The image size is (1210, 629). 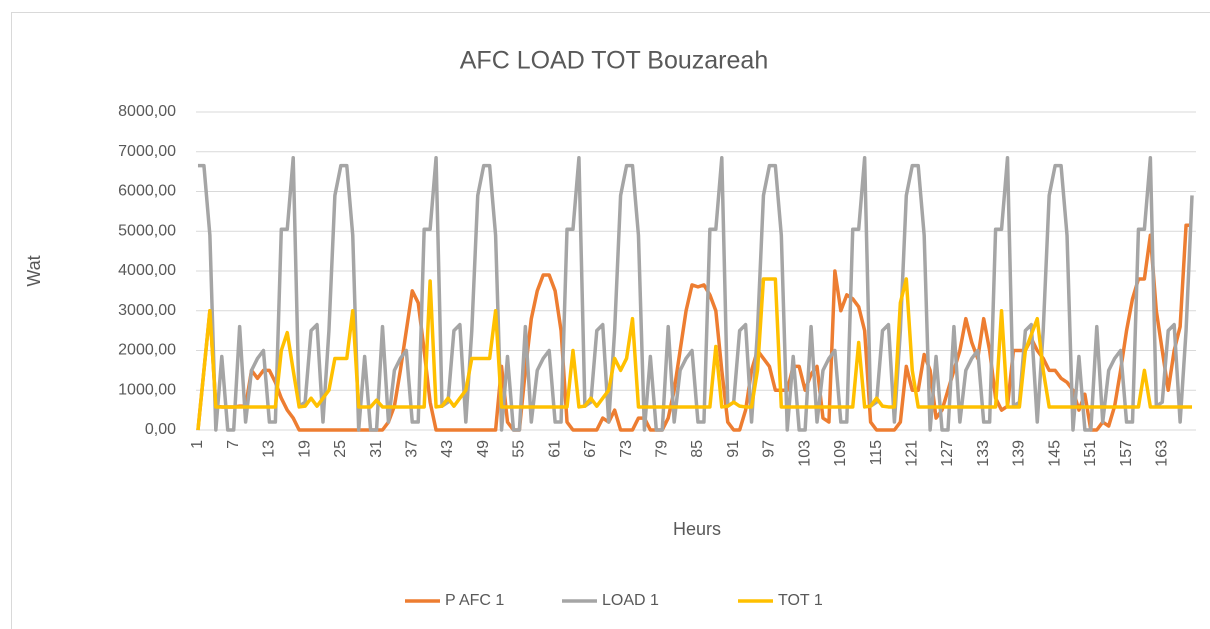 What do you see at coordinates (233, 444) in the screenshot?
I see `x-tick-label: 7` at bounding box center [233, 444].